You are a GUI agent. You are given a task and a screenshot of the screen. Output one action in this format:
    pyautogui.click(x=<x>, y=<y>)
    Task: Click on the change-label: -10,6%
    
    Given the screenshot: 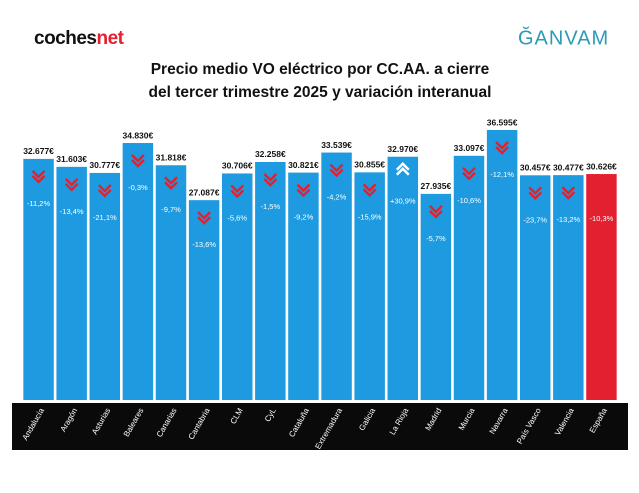 What is the action you would take?
    pyautogui.click(x=469, y=200)
    